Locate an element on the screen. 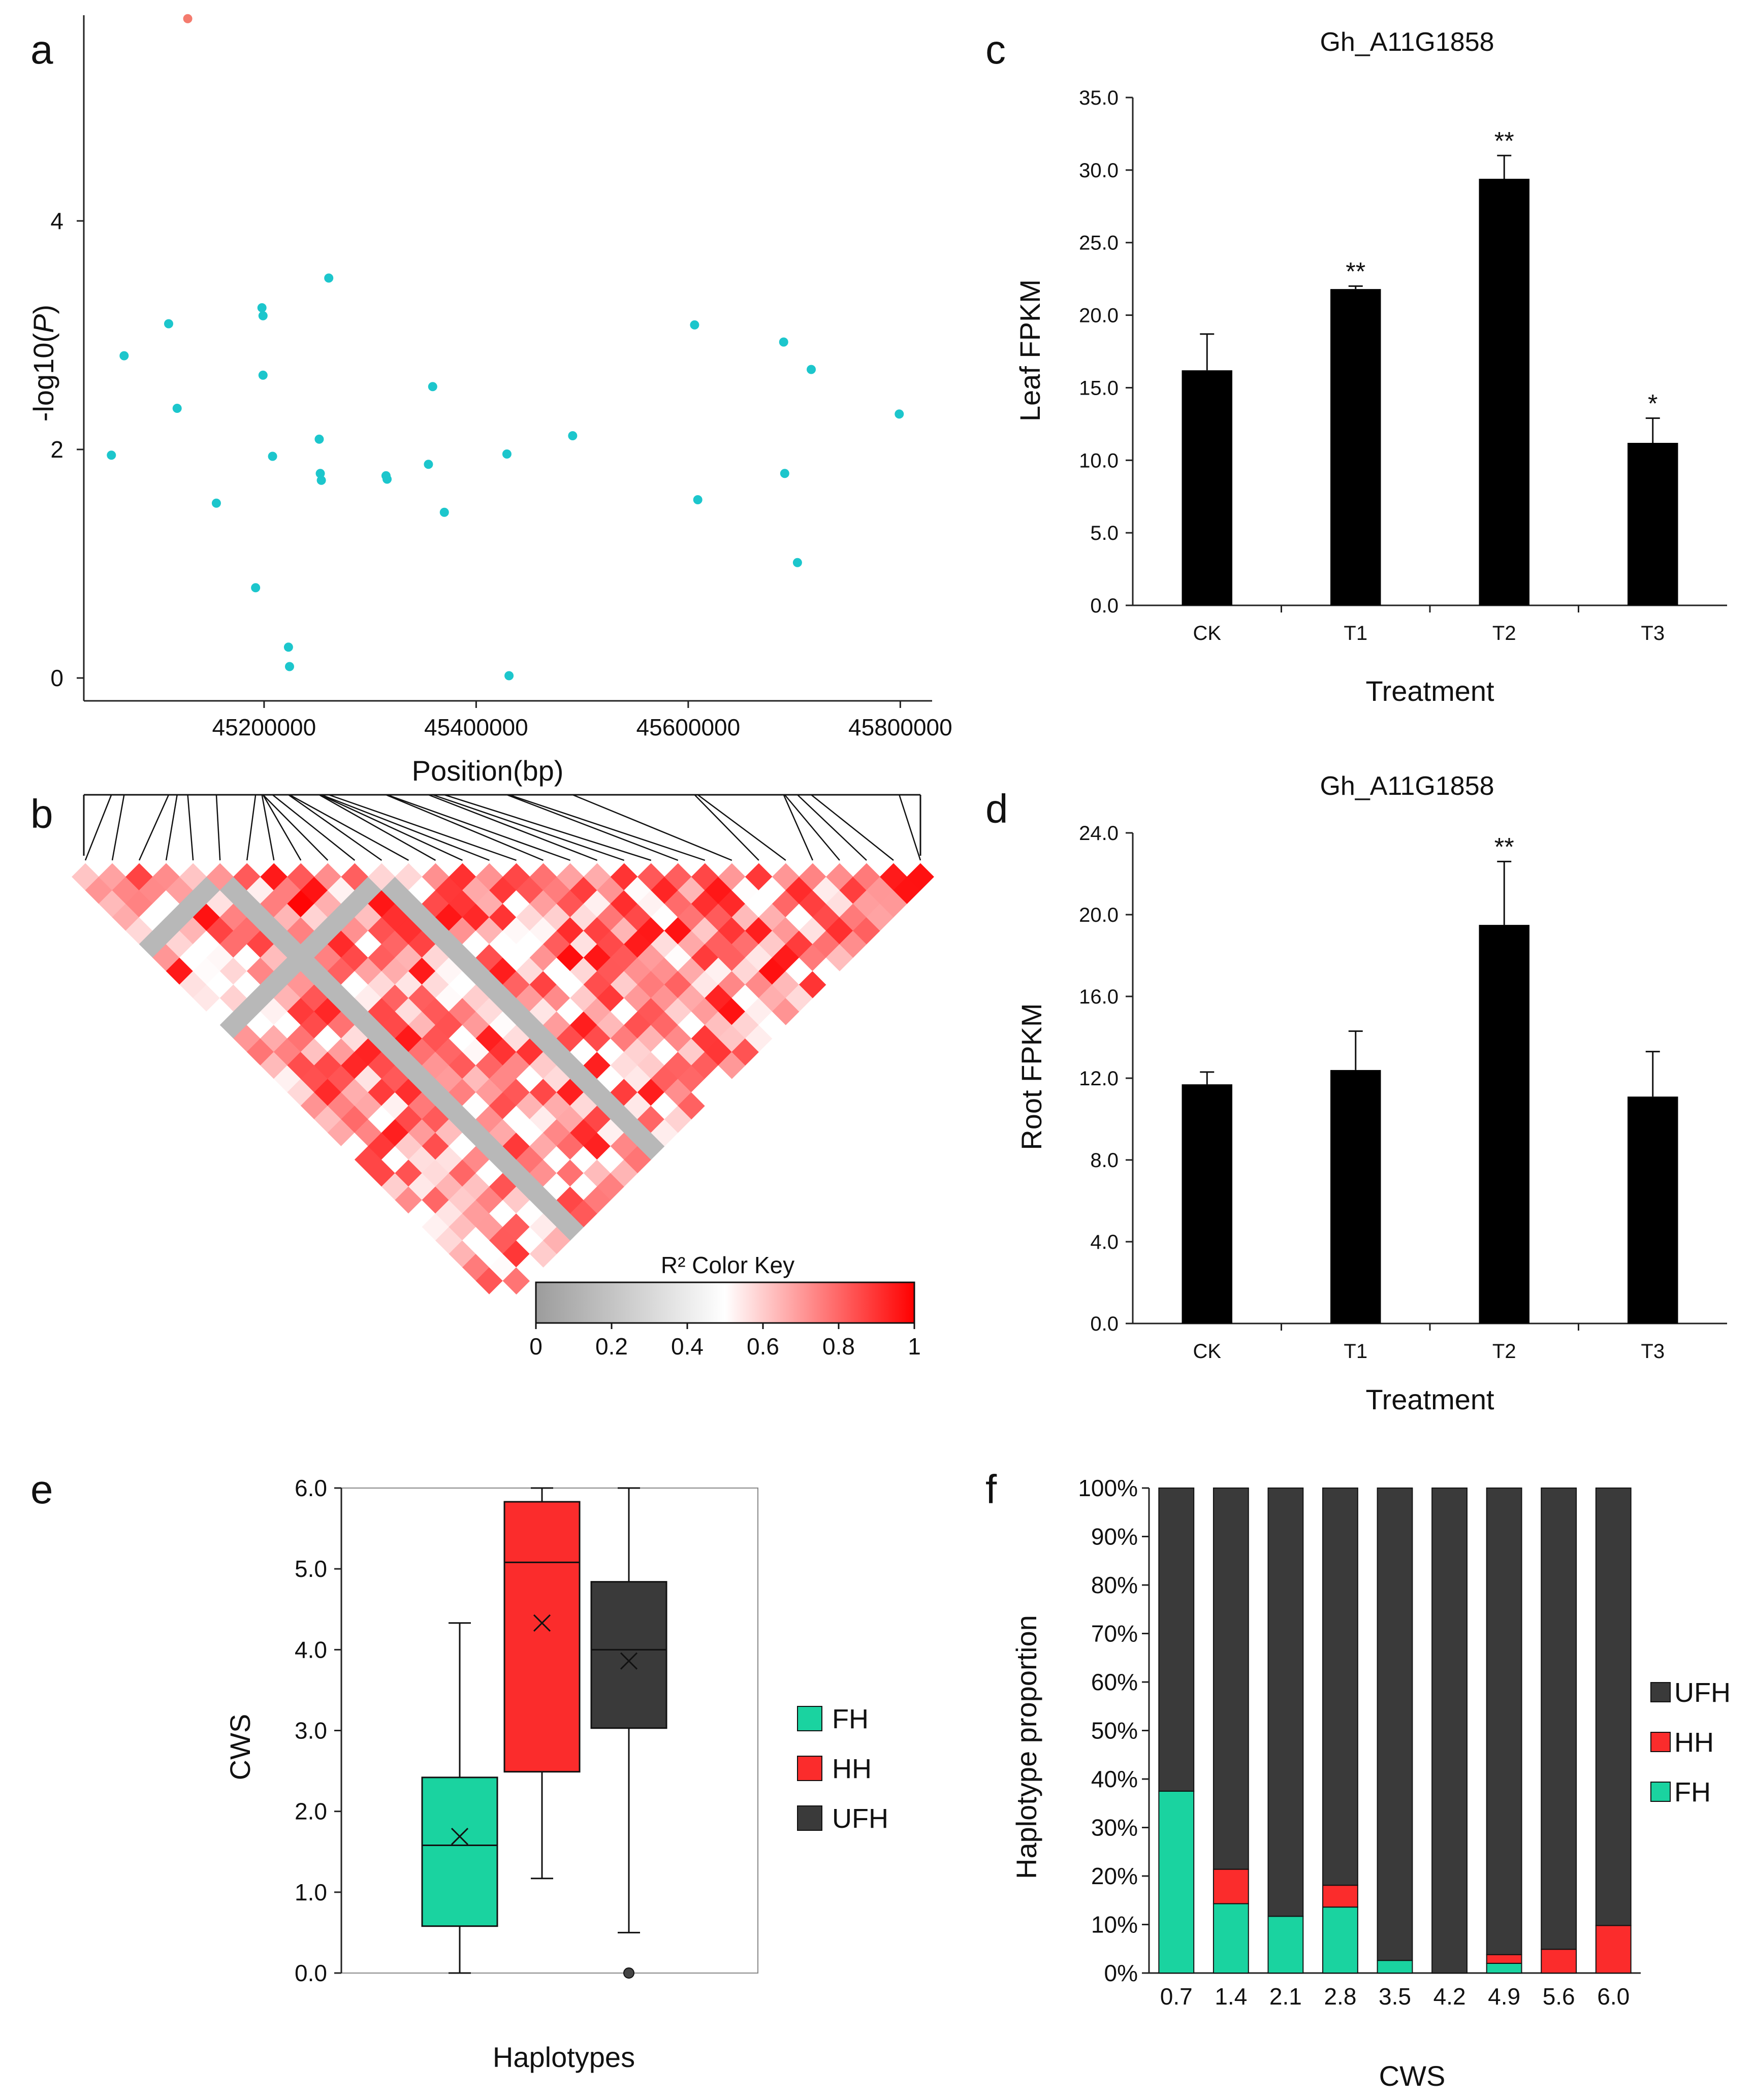 The image size is (1754, 2100). y-tick-label: 8.0 is located at coordinates (1104, 1160).